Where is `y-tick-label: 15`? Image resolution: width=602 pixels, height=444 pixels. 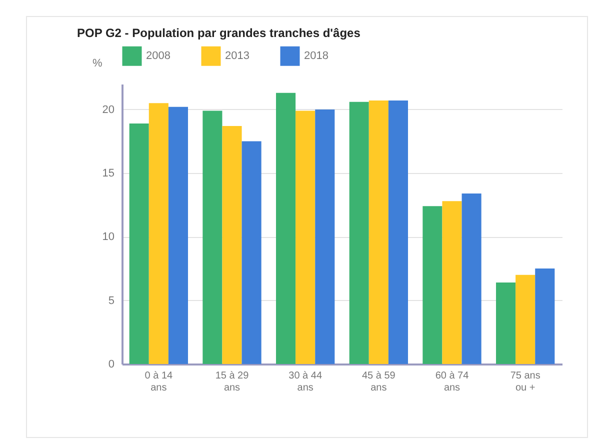 y-tick-label: 15 is located at coordinates (108, 174).